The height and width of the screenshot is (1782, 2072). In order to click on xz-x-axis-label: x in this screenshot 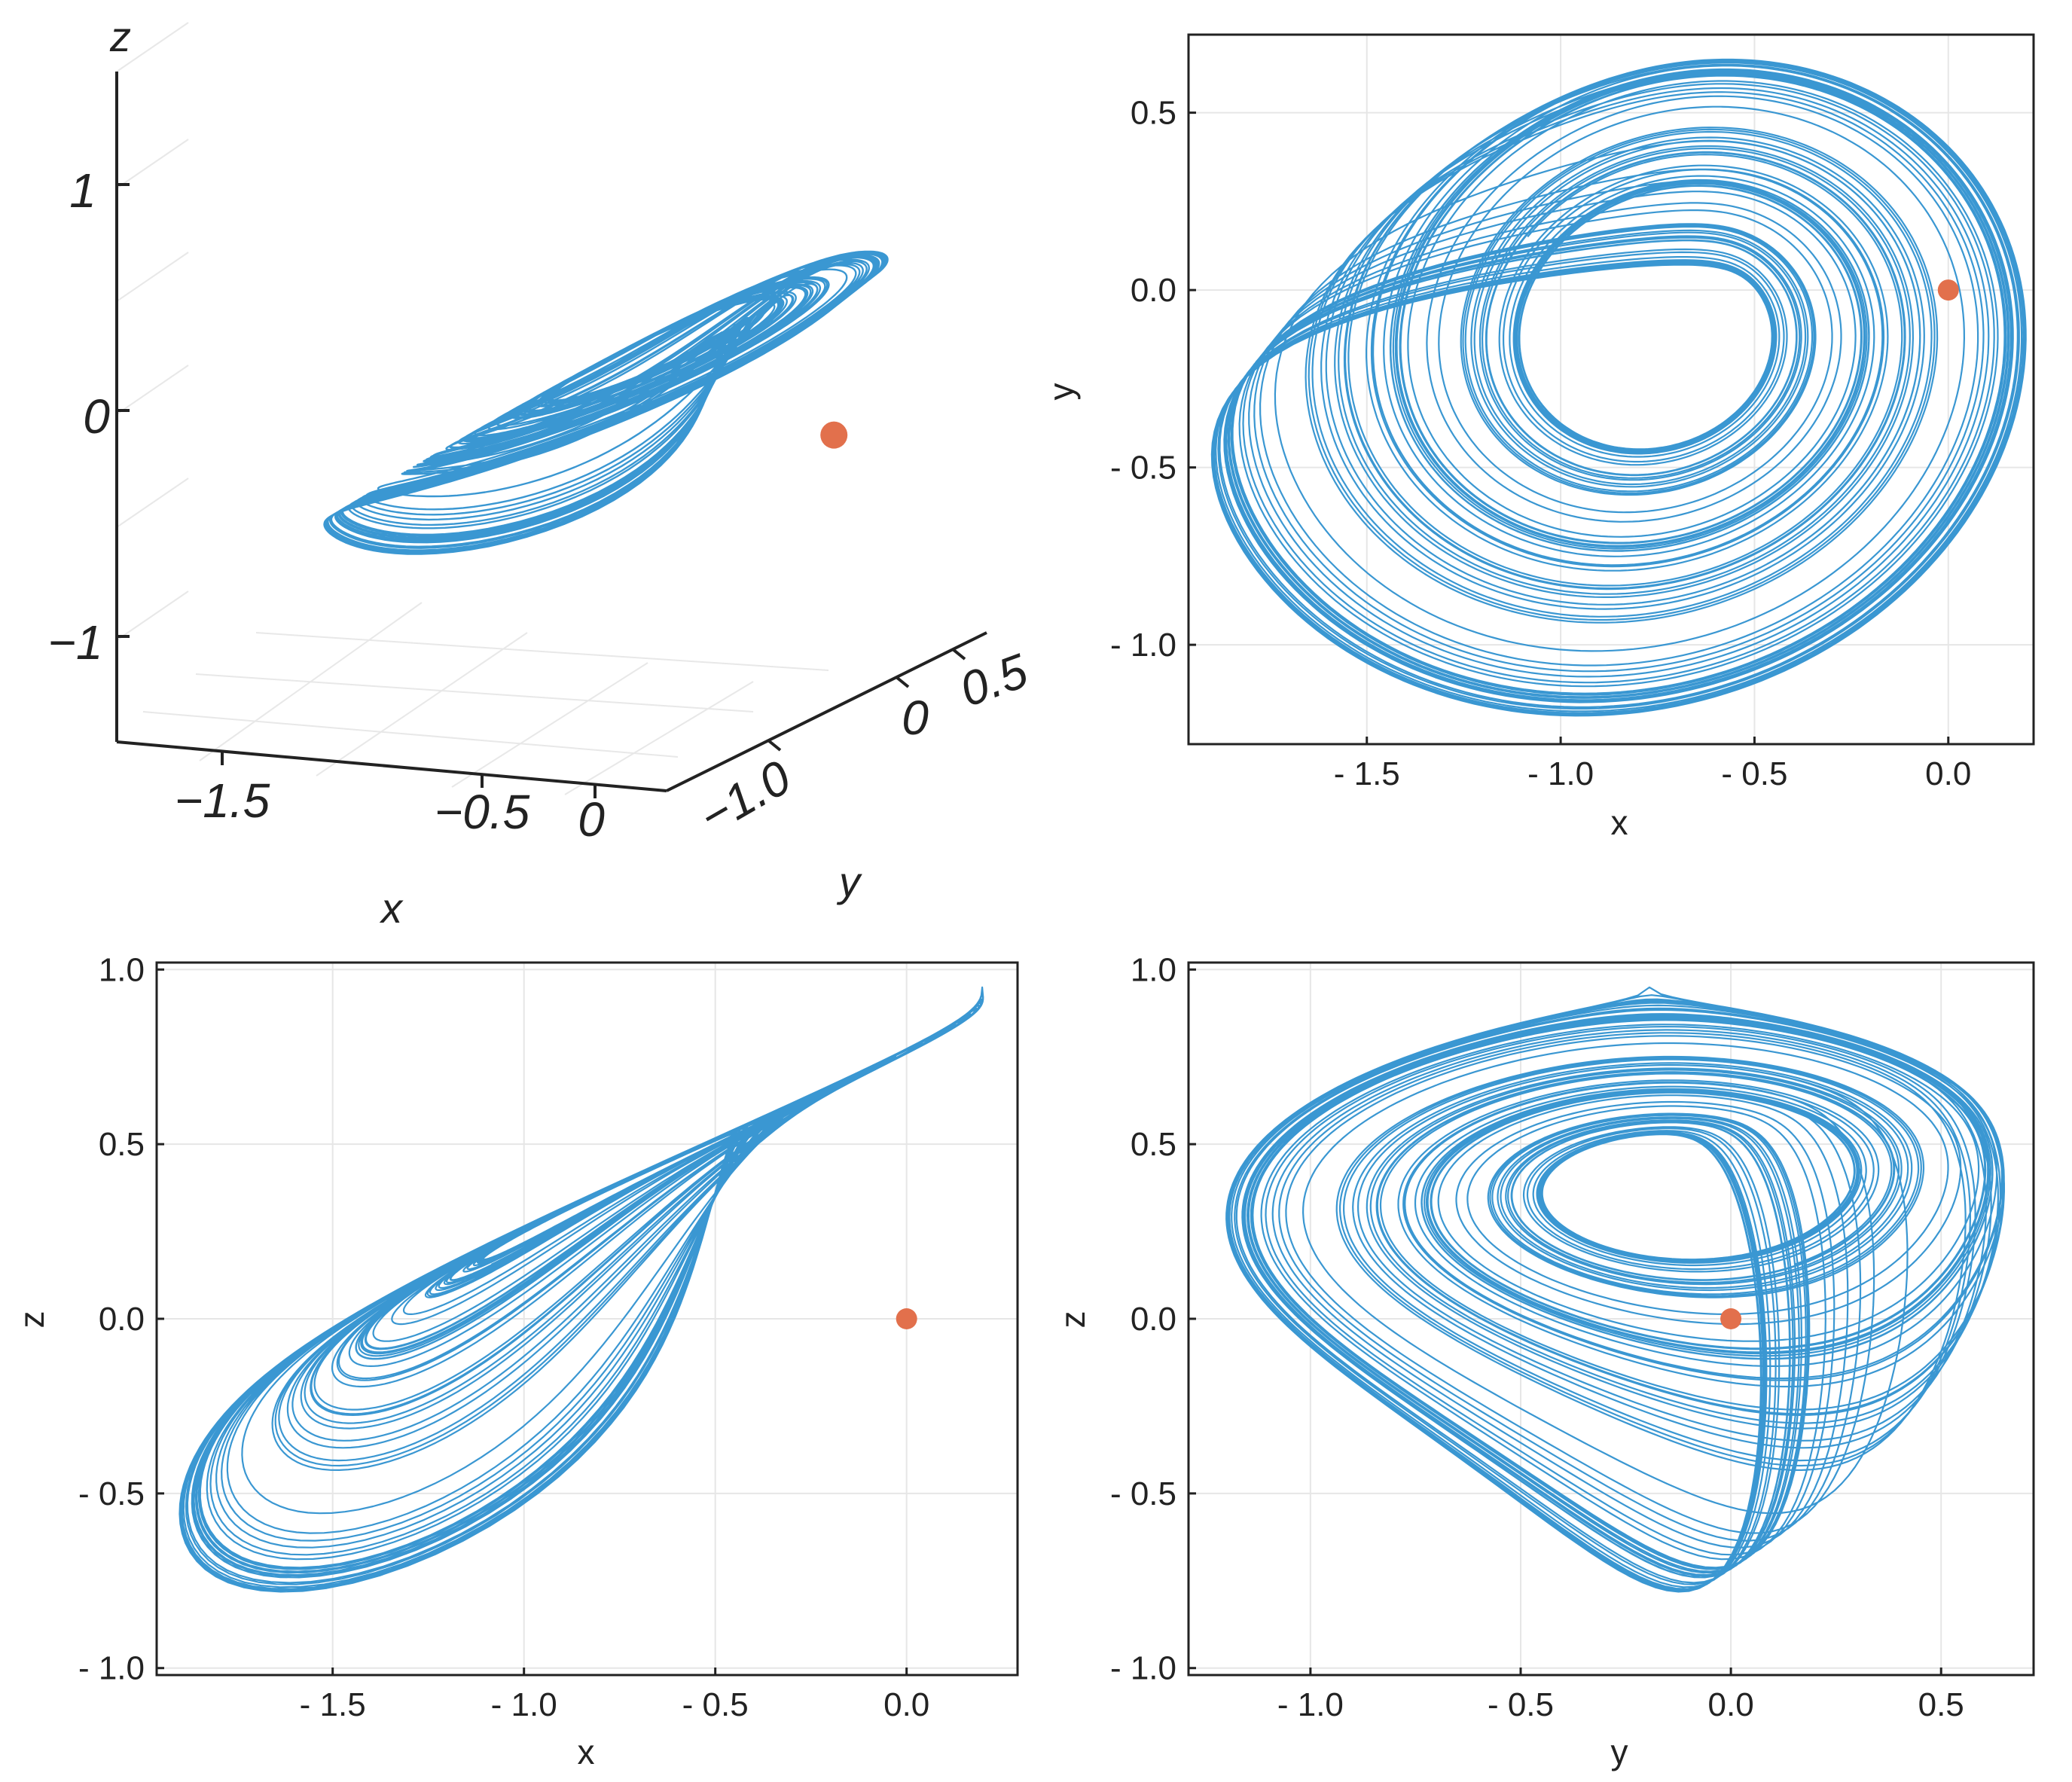, I will do `click(586, 1751)`.